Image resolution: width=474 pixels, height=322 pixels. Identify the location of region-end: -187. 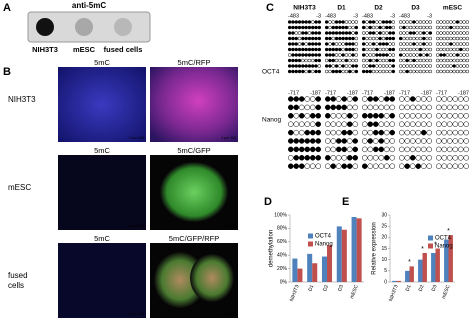
(426, 93).